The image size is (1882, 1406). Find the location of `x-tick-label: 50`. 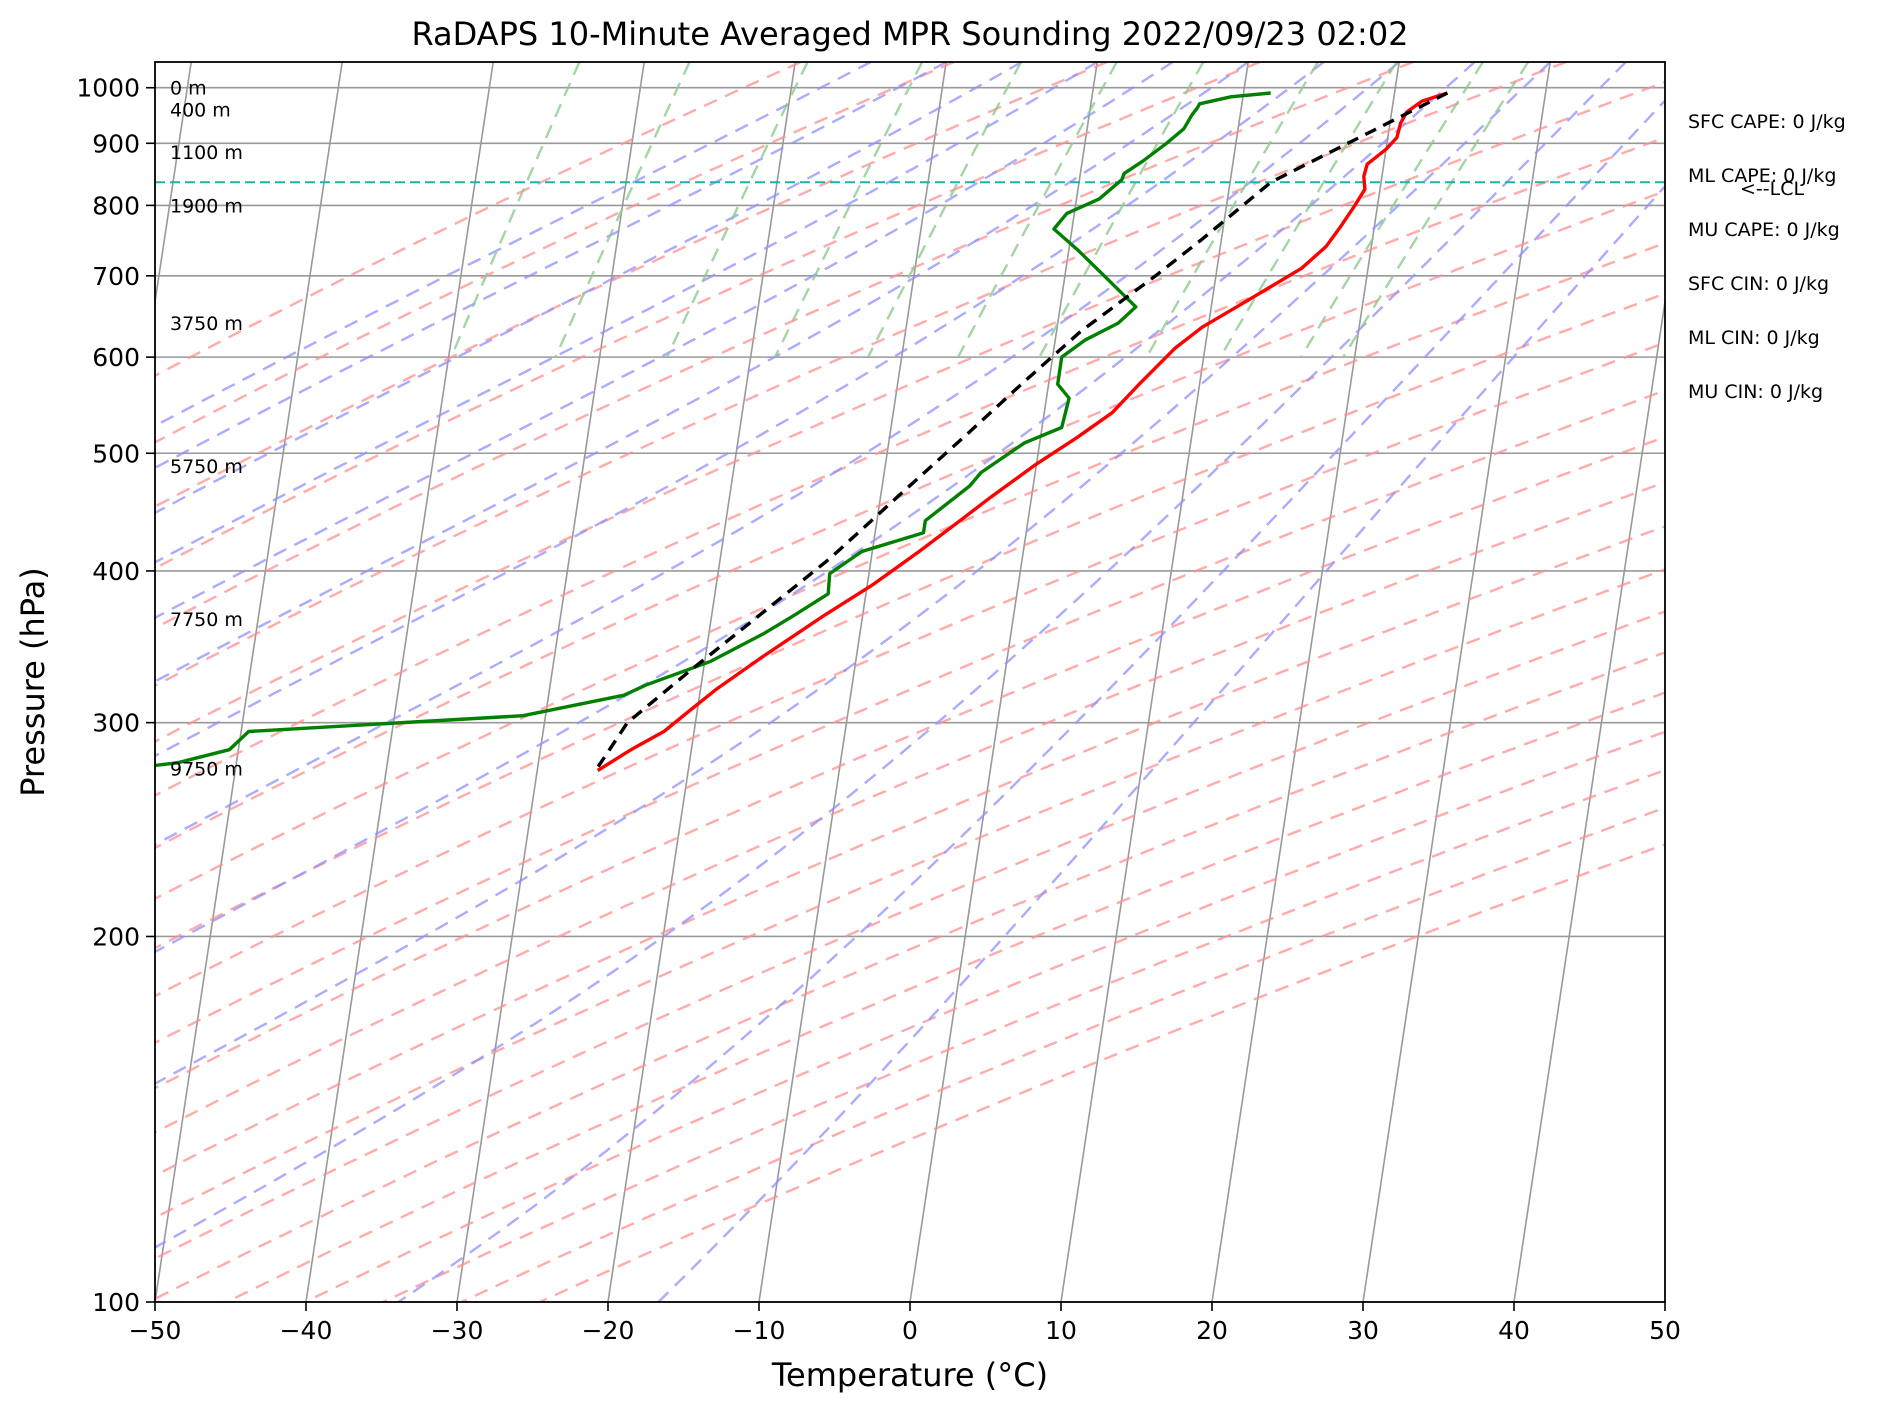

x-tick-label: 50 is located at coordinates (1665, 1330).